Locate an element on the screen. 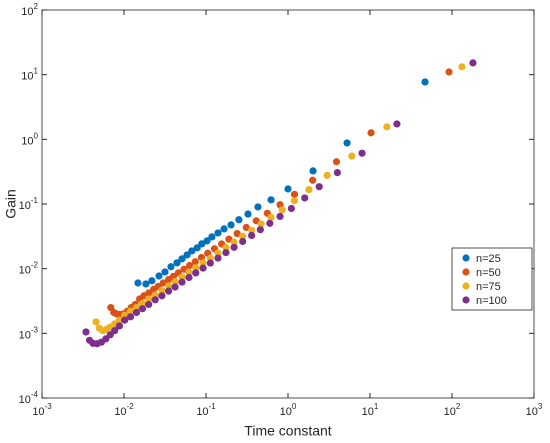 This screenshot has width=550, height=443. tick-label: 10³ is located at coordinates (534, 410).